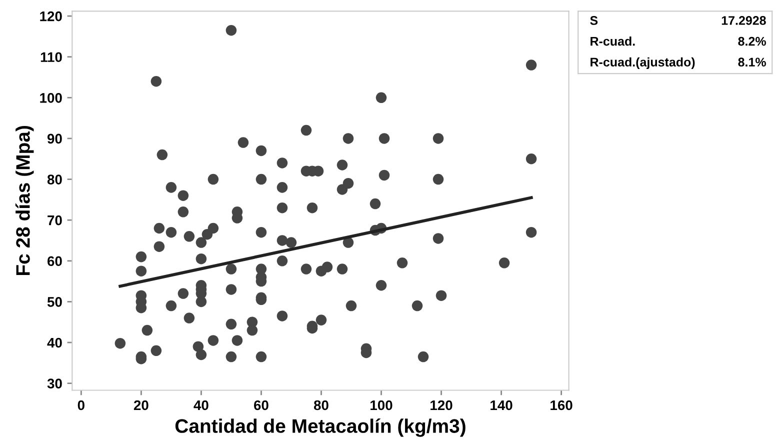 The height and width of the screenshot is (446, 776). I want to click on y-tick-label: 30, so click(54, 383).